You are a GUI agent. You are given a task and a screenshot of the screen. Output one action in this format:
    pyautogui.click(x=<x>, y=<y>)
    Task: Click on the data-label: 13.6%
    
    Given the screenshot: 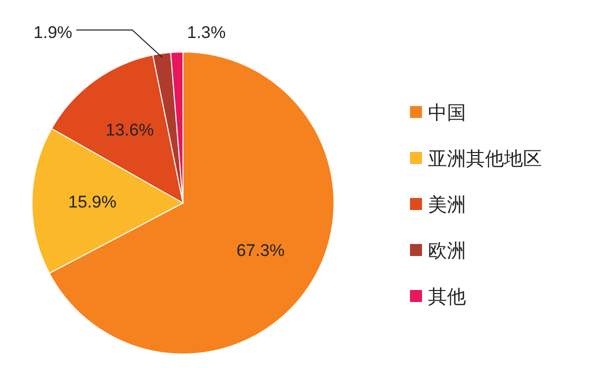 What is the action you would take?
    pyautogui.click(x=130, y=130)
    